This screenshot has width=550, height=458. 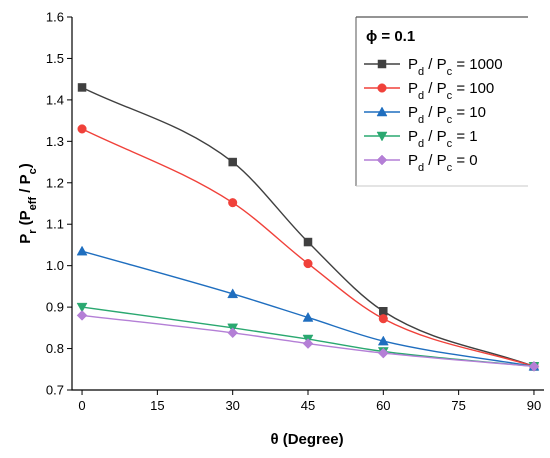 I want to click on x-tick-label: 15, so click(x=157, y=405).